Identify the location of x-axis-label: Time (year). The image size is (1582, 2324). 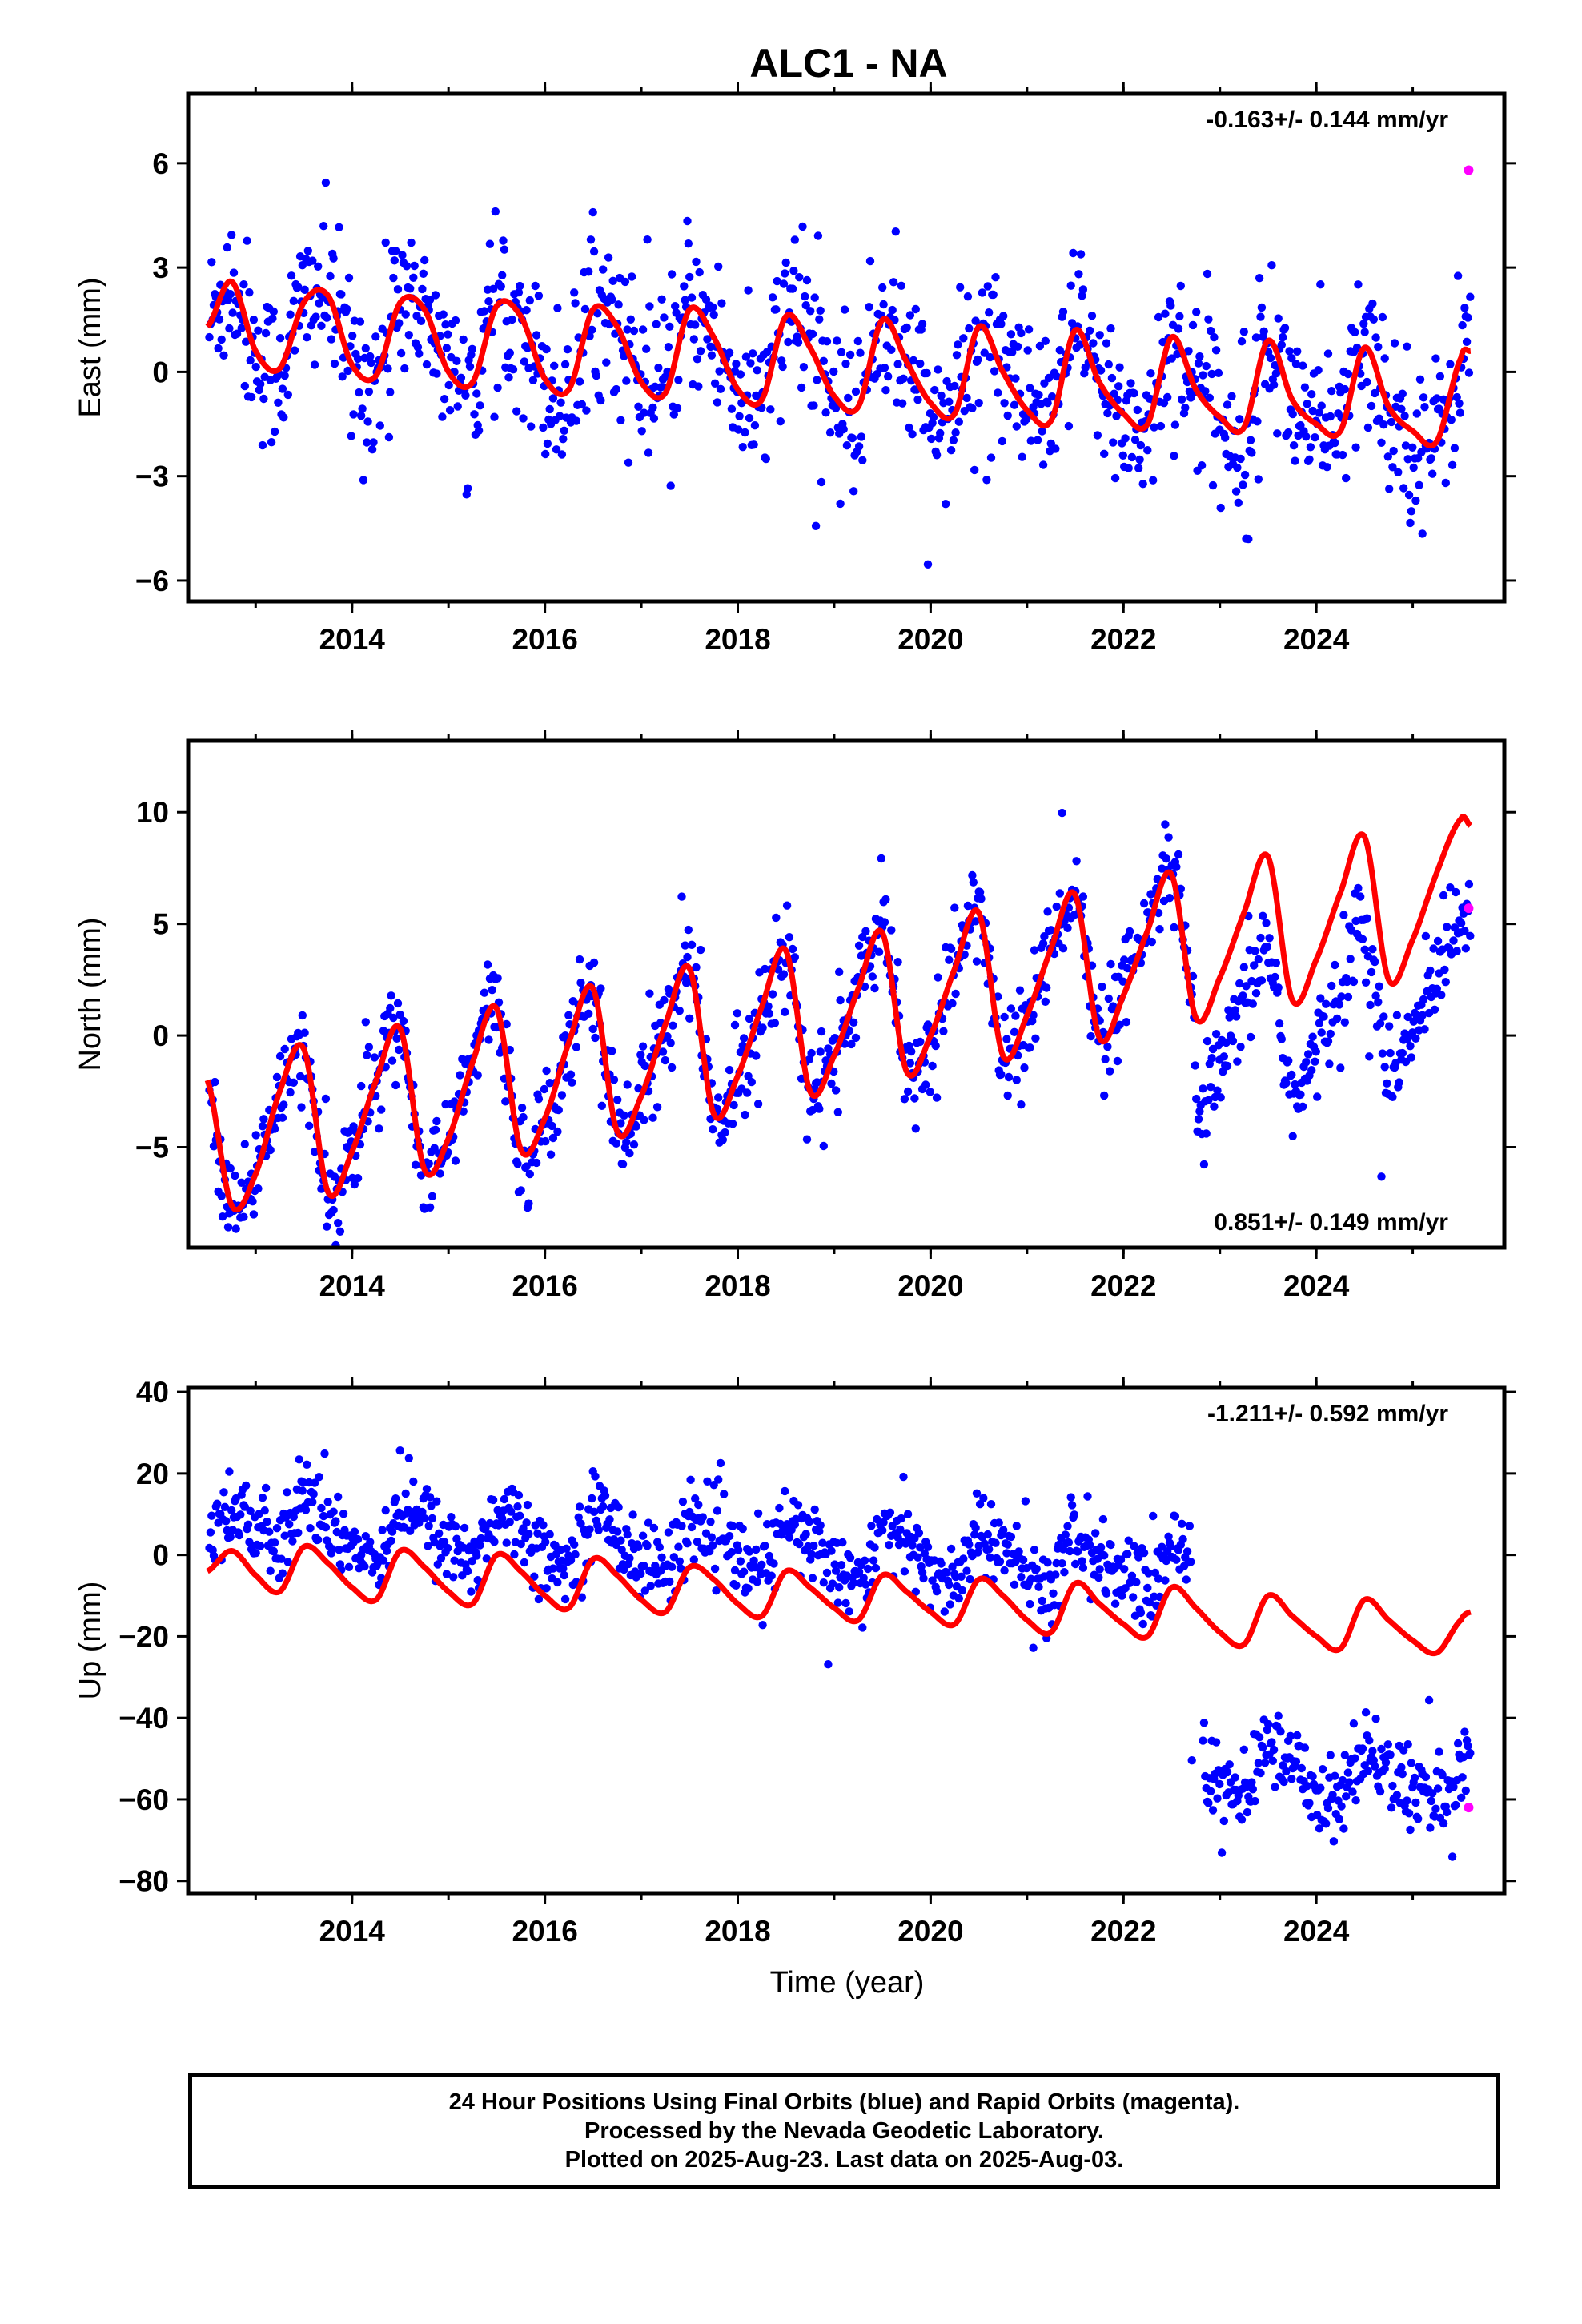
(847, 1983).